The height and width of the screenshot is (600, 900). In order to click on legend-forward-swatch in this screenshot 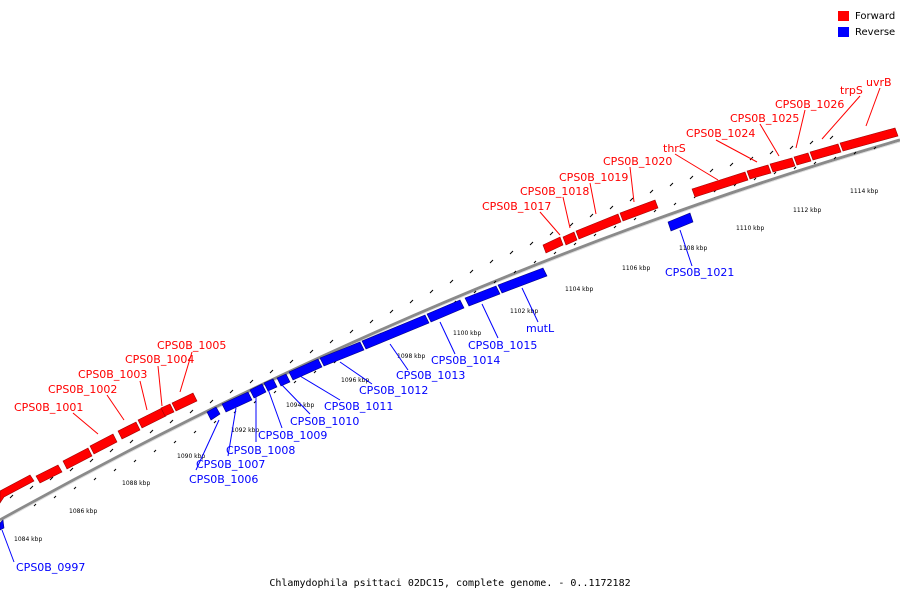, I will do `click(843, 16)`.